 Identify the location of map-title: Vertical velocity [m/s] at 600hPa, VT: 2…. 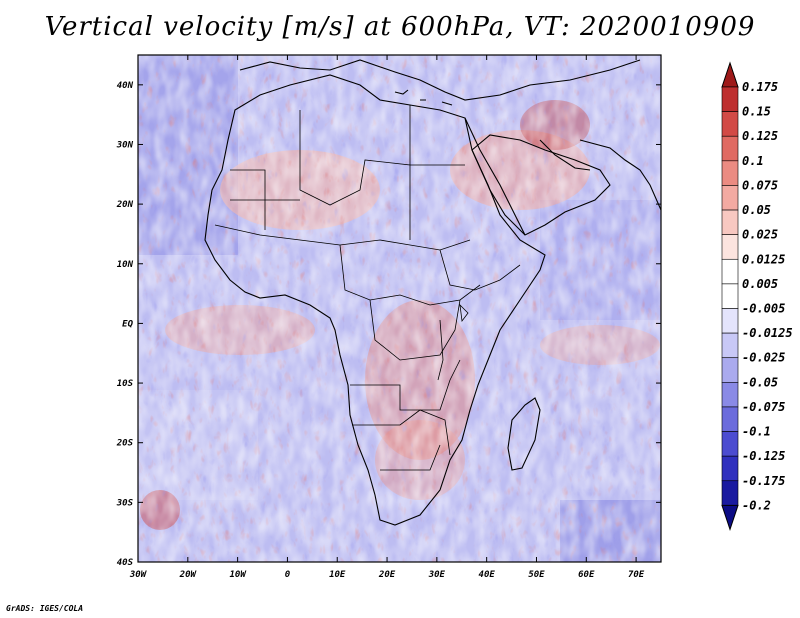
(400, 27).